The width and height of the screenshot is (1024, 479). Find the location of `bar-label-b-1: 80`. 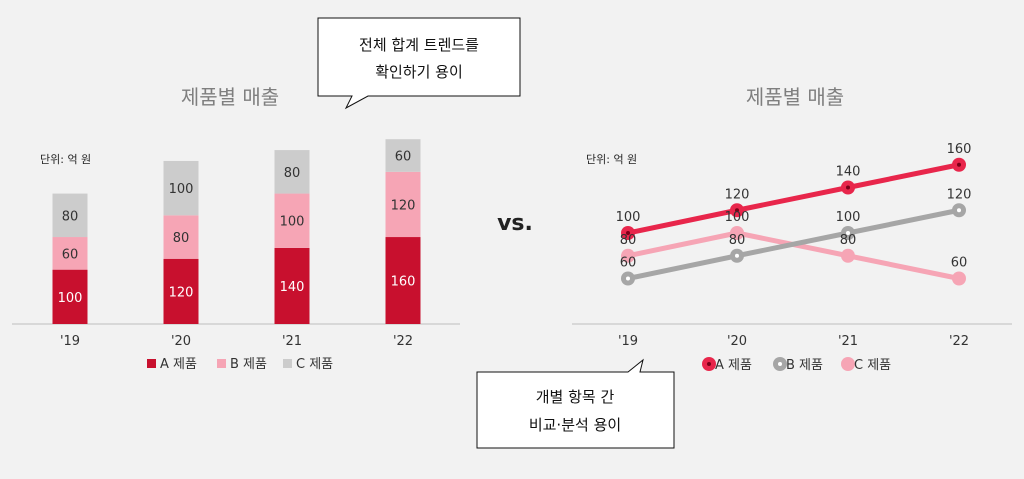

bar-label-b-1: 80 is located at coordinates (181, 238).